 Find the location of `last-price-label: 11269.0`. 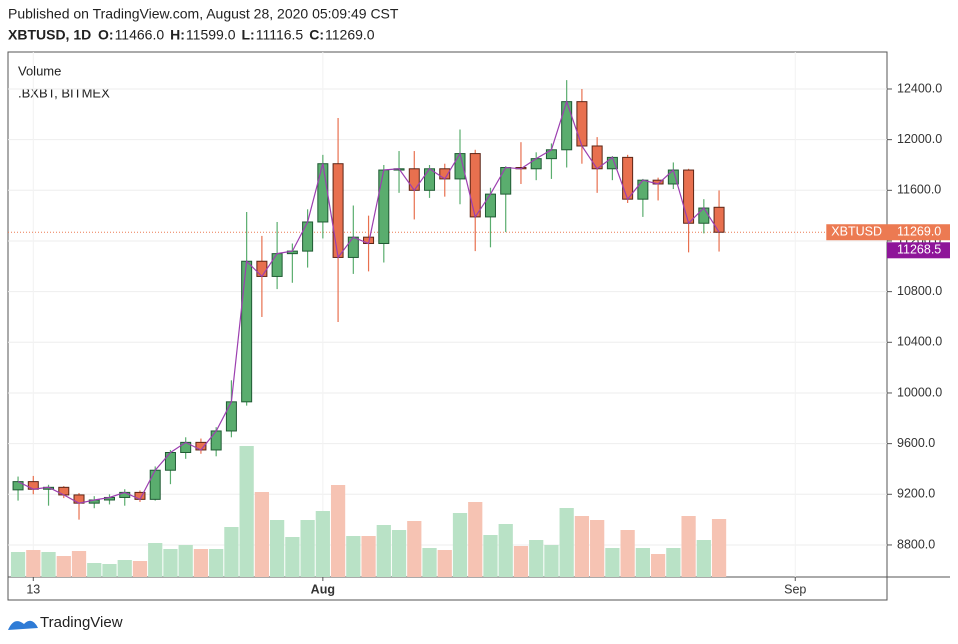

last-price-label: 11269.0 is located at coordinates (919, 232).